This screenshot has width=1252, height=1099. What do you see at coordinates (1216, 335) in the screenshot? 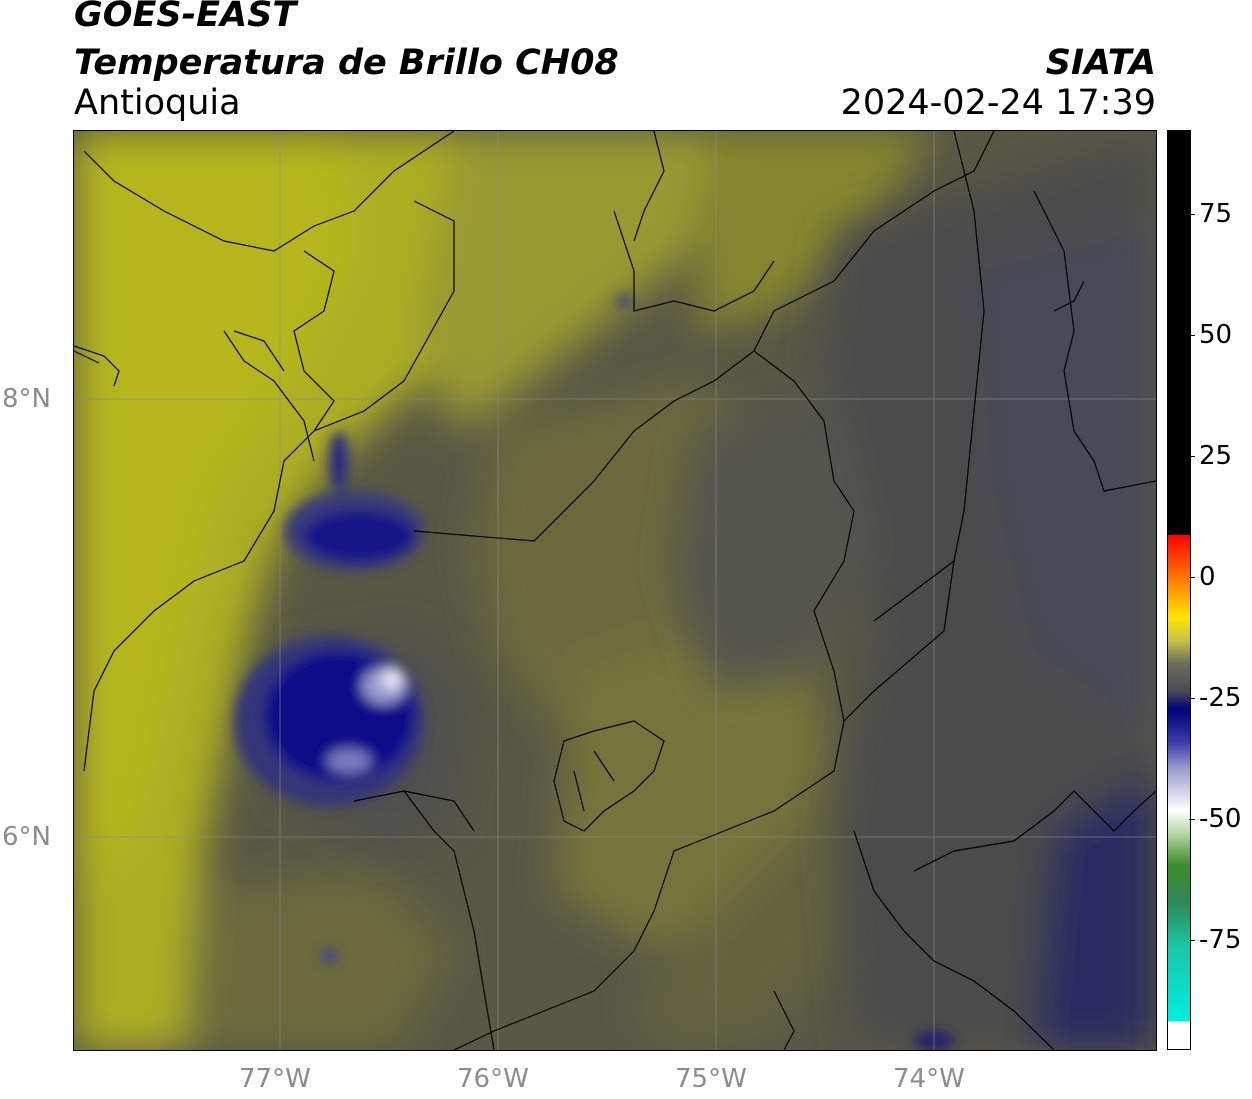
I see `colorbar-label: 50` at bounding box center [1216, 335].